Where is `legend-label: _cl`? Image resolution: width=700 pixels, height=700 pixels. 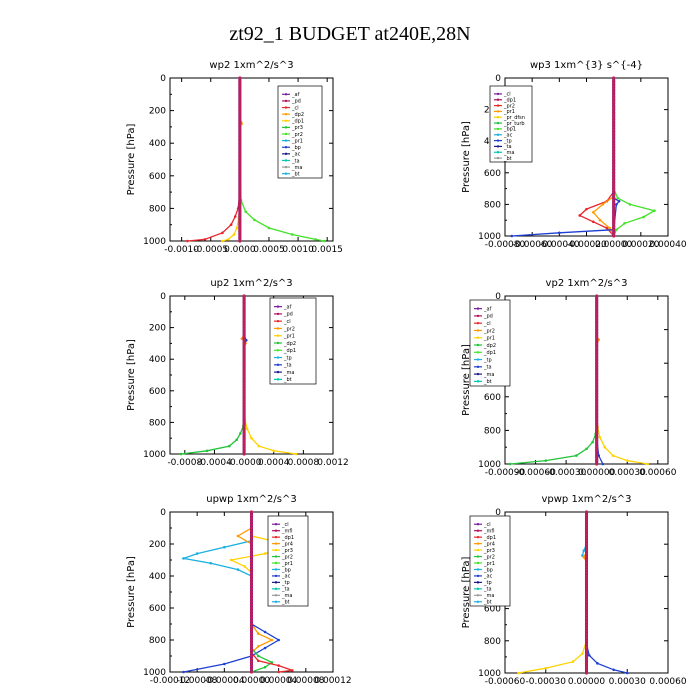 legend-label: _cl is located at coordinates (295, 108).